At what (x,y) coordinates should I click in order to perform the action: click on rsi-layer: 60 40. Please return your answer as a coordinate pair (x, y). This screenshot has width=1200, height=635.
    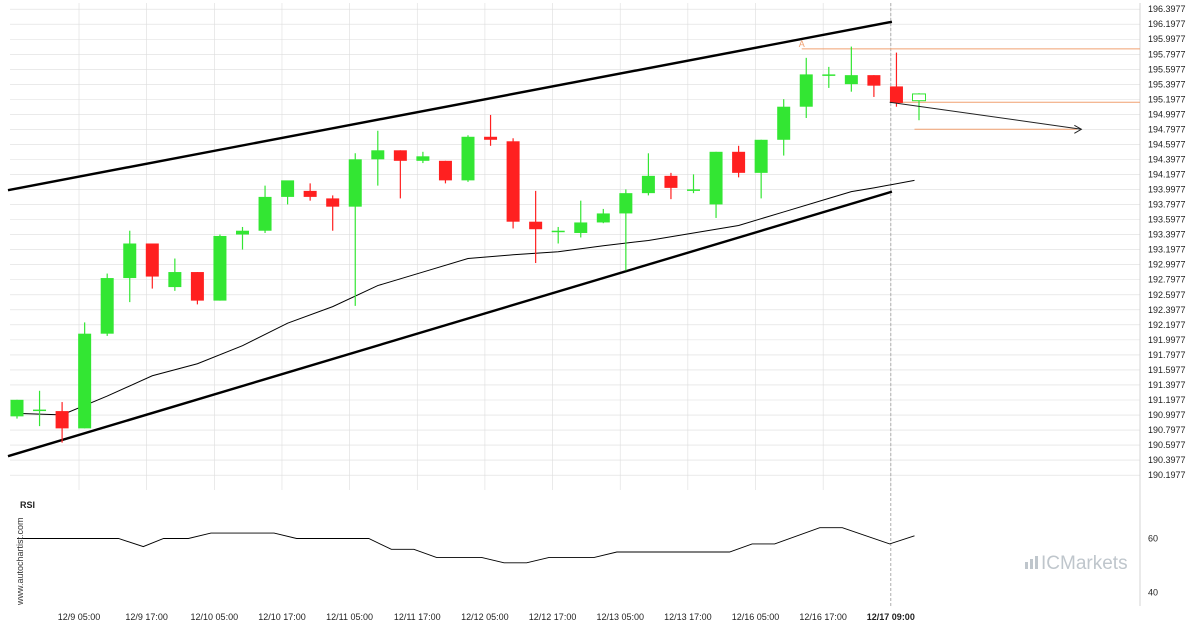
    Looking at the image, I should click on (587, 562).